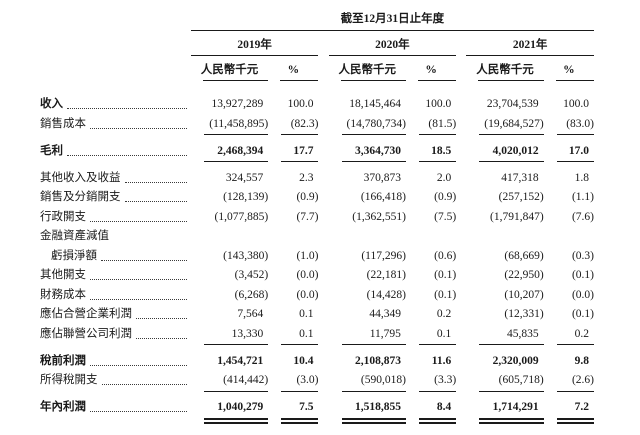 This screenshot has height=435, width=640. I want to click on value-cell-2020-amount: 1,518,855, so click(367, 408).